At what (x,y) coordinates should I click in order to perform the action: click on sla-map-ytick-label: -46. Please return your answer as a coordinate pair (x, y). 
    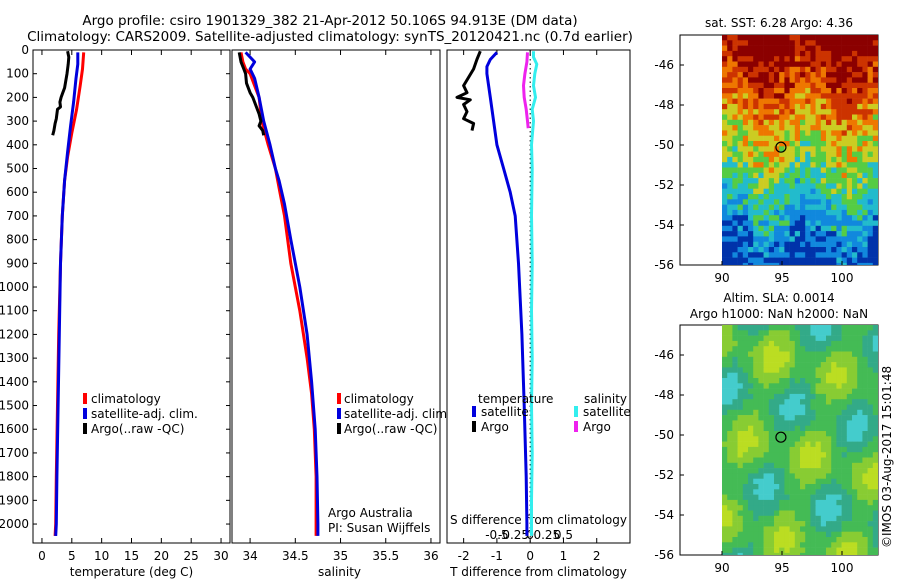
    Looking at the image, I should click on (664, 355).